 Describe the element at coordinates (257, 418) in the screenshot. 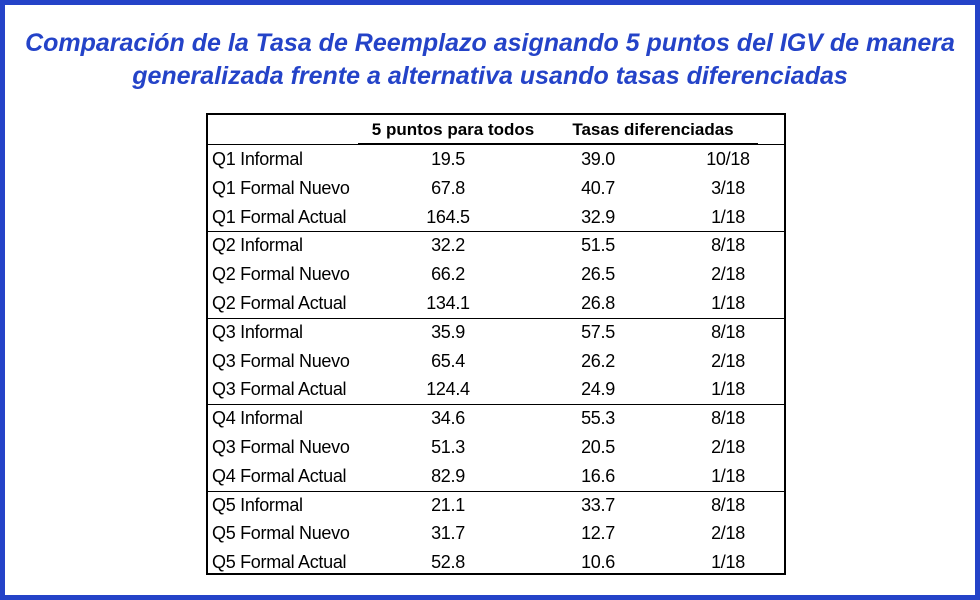

I see `row-label: Q4 Informal` at that location.